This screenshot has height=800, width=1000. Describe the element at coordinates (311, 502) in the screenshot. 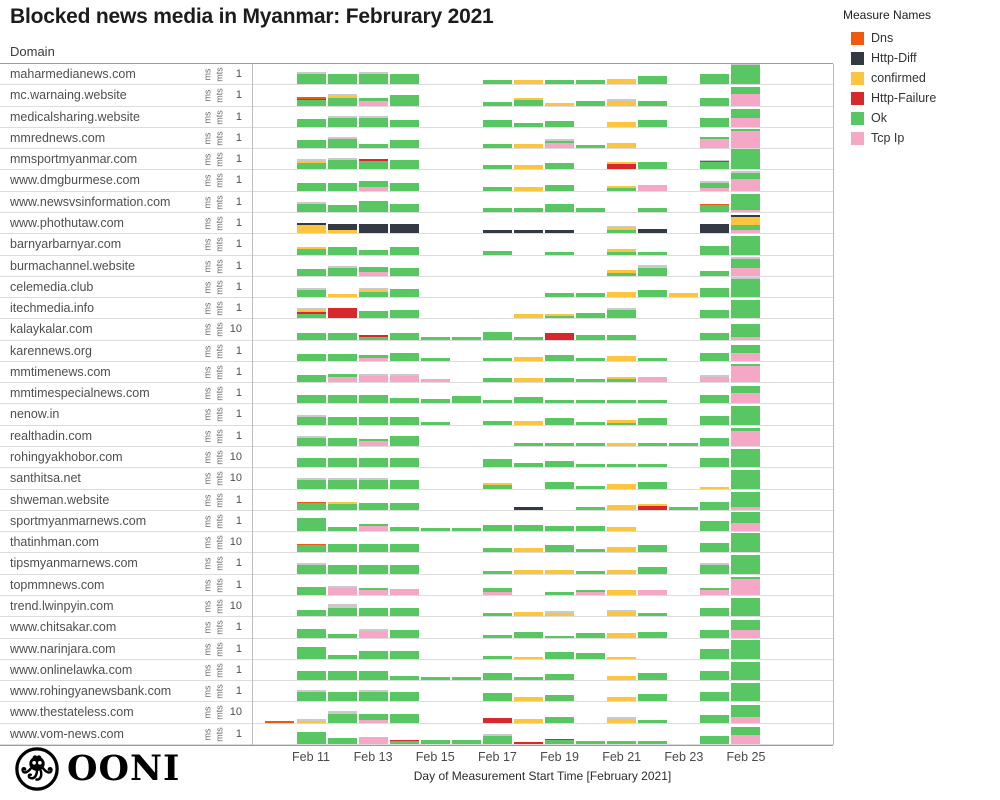

I see `bar-segment-dns` at that location.